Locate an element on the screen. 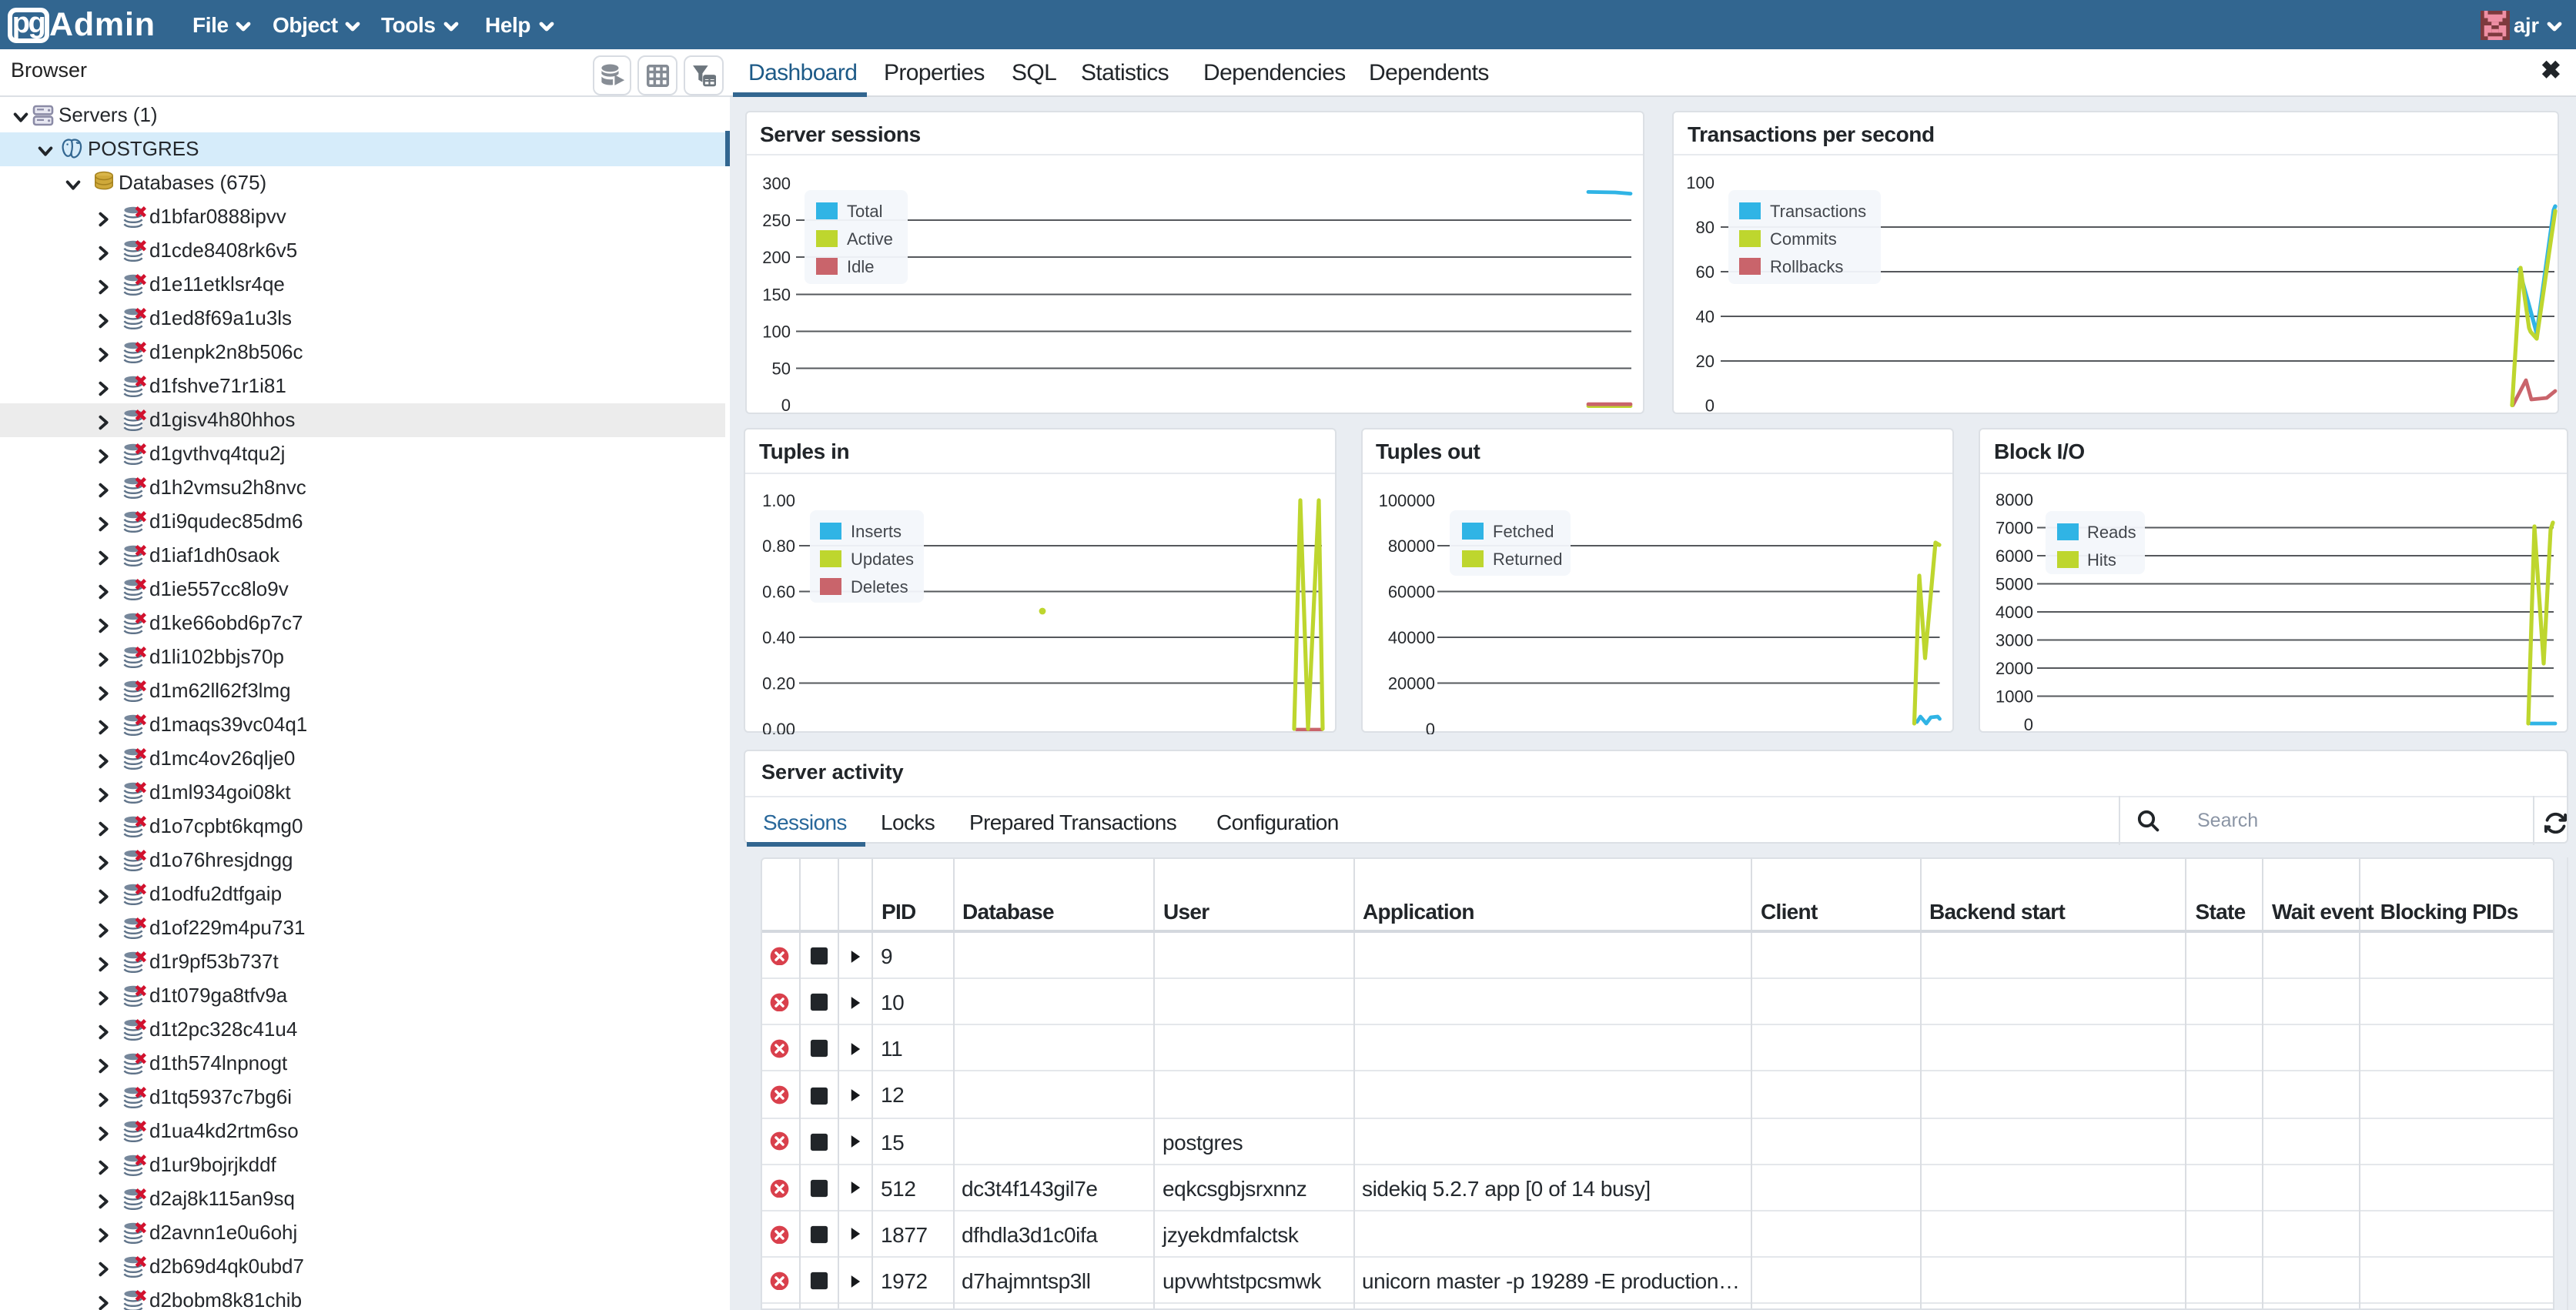 Image resolution: width=2576 pixels, height=1310 pixels. svg-text: 80 is located at coordinates (1705, 226).